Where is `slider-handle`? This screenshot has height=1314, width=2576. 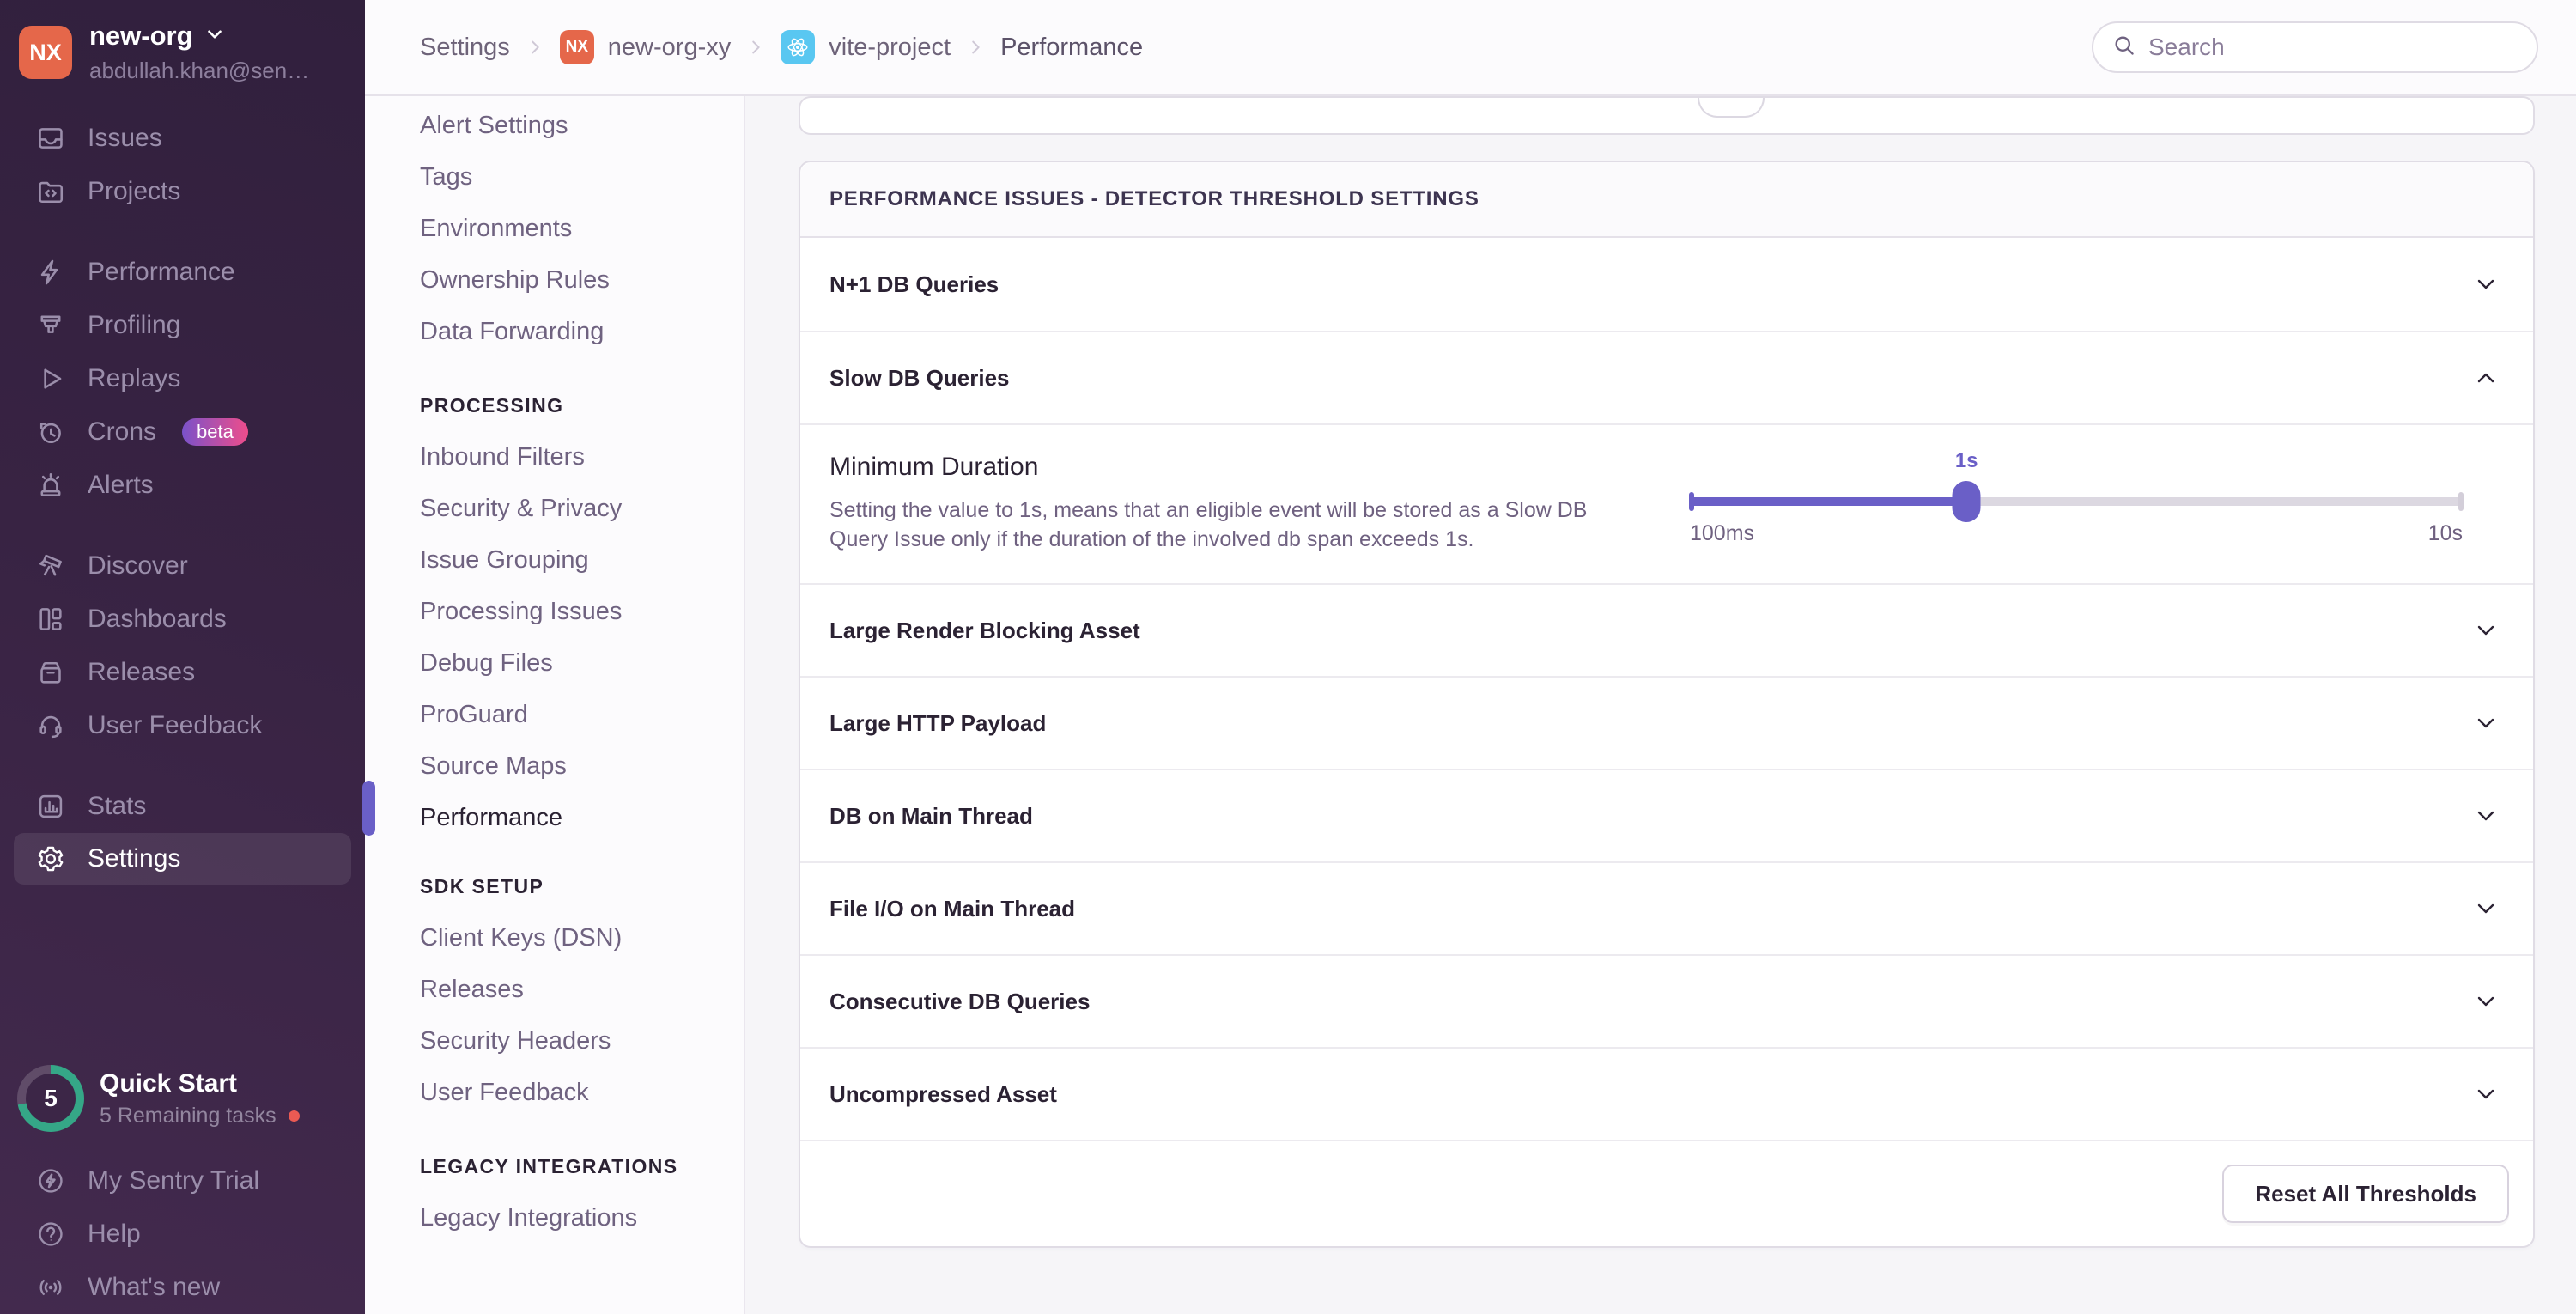
slider-handle is located at coordinates (1967, 501).